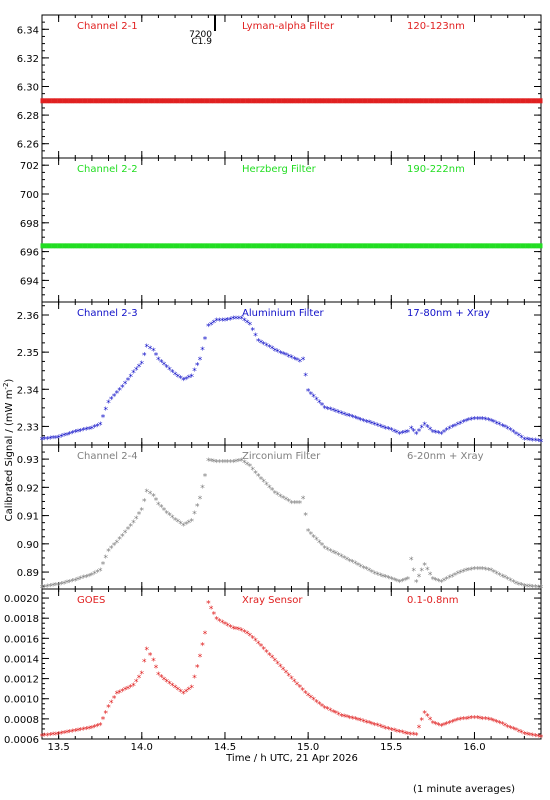  I want to click on y-tick-label: 0.0016, so click(21, 639).